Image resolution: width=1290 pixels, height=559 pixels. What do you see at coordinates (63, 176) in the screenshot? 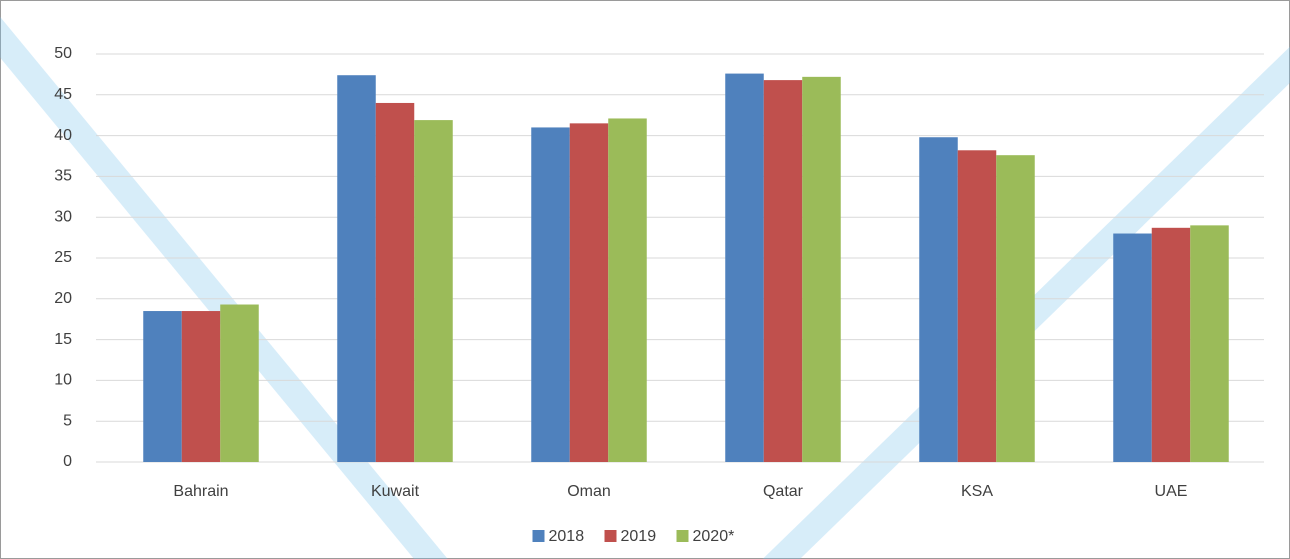
I see `y-tick-label: 35` at bounding box center [63, 176].